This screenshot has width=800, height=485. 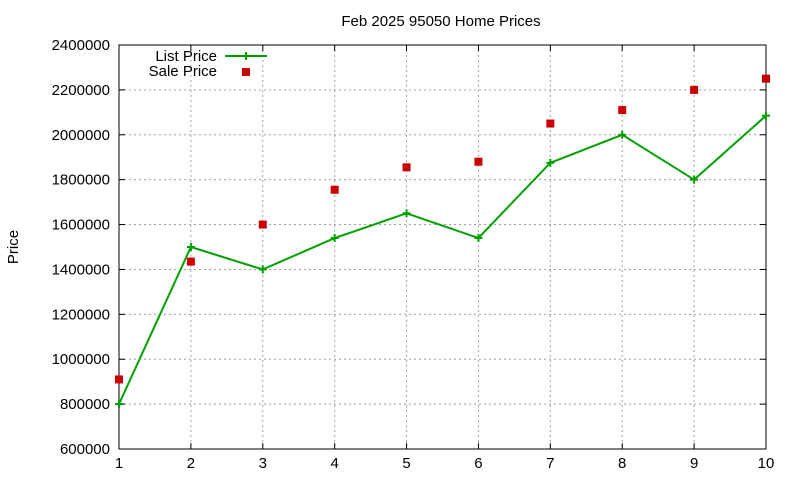 I want to click on x-tick-label: 6, so click(x=478, y=463).